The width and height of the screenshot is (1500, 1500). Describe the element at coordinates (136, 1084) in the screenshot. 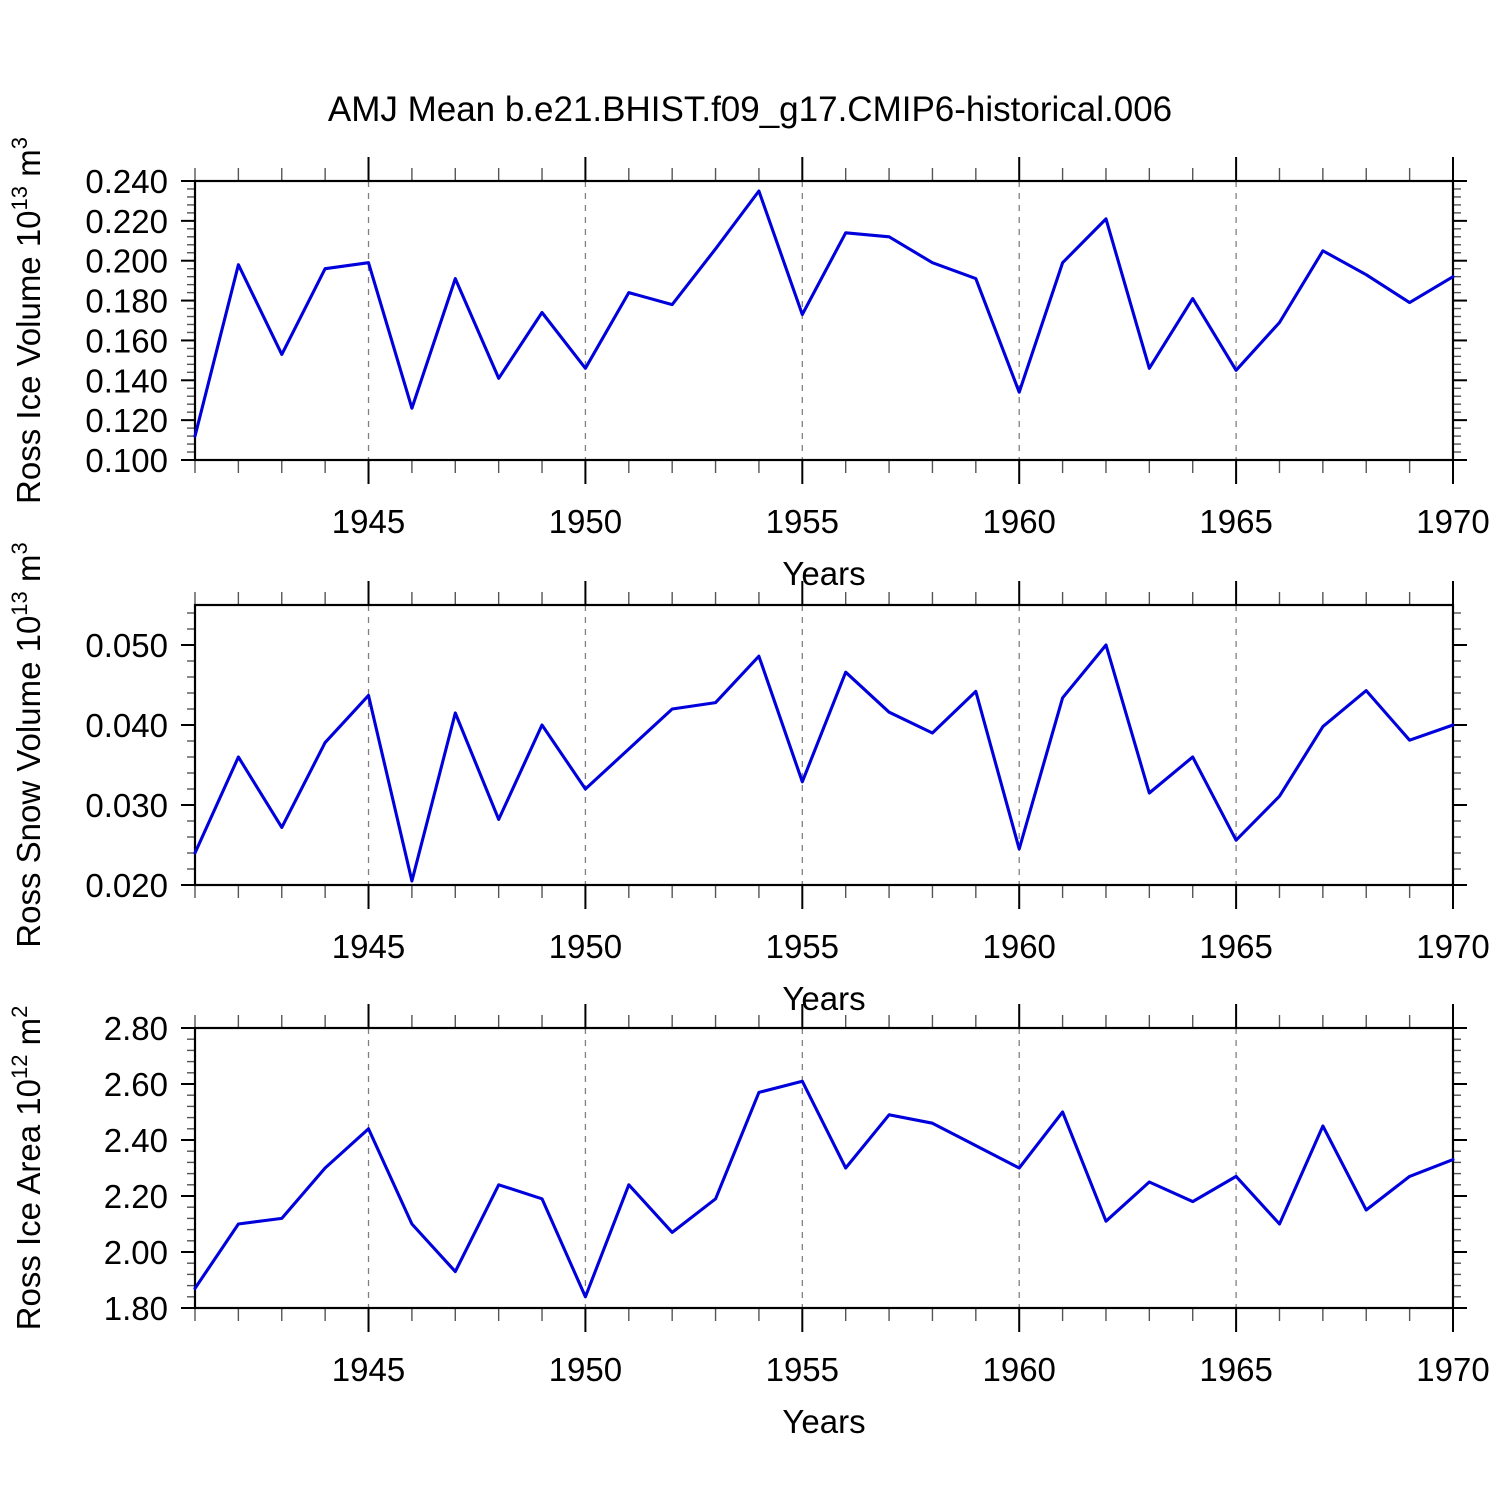

I see `y-tick-label: 2.60` at that location.